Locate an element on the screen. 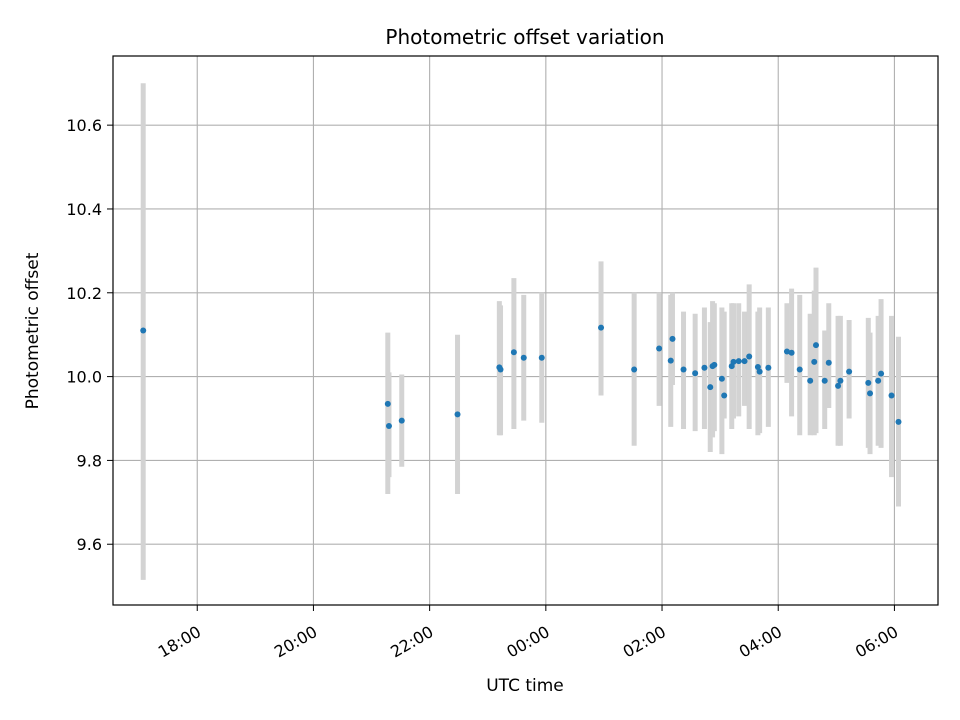 This screenshot has height=720, width=960. x-axis: 18:00 20:00 22:00 00:00 02:00 04:00 06:00 is located at coordinates (528, 633).